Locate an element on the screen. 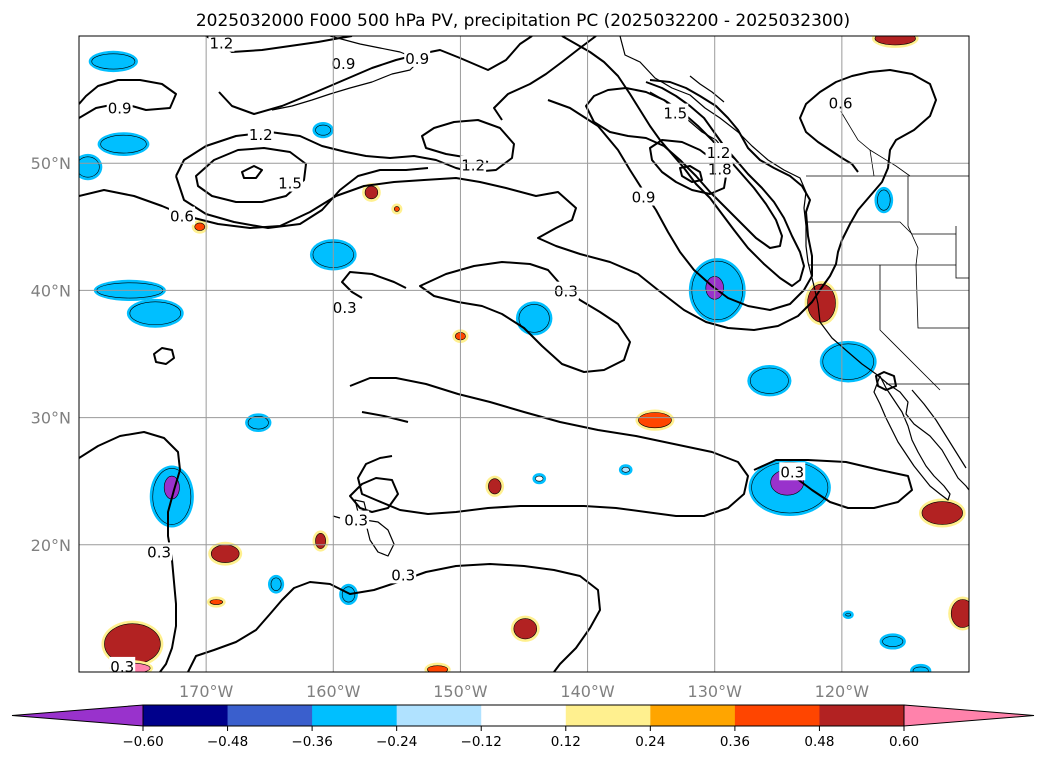  state-border-id is located at coordinates (938, 252).